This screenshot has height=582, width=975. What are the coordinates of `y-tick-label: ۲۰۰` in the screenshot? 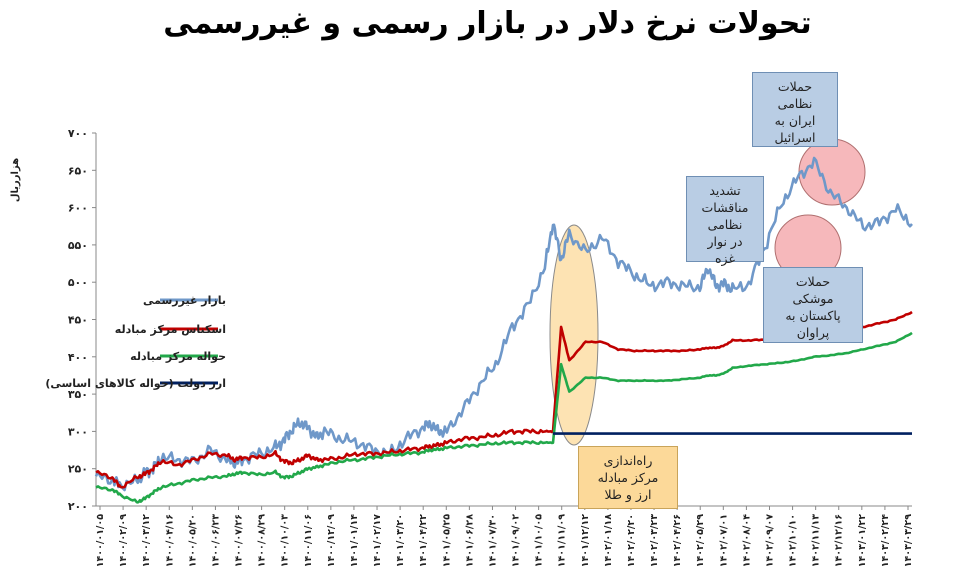 It's located at (78, 506).